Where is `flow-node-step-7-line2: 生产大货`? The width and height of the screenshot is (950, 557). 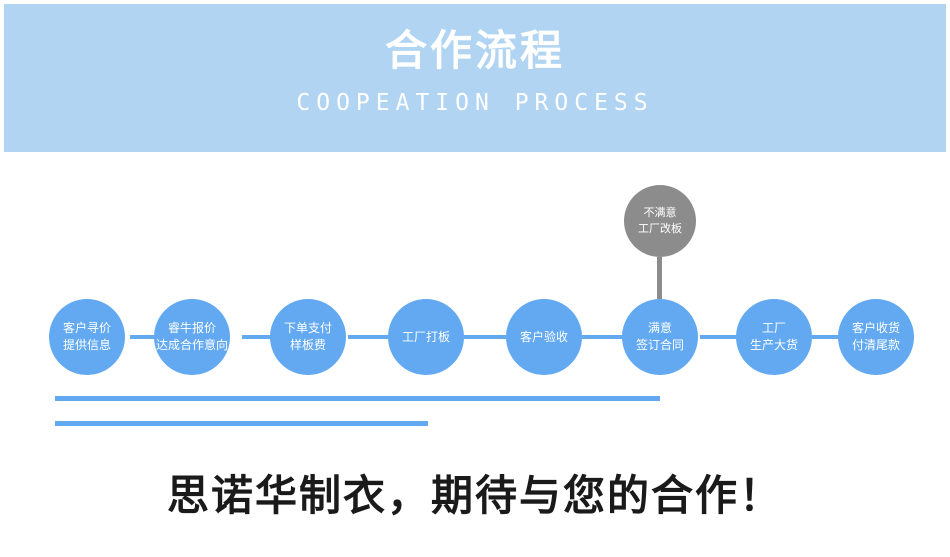 flow-node-step-7-line2: 生产大货 is located at coordinates (773, 345).